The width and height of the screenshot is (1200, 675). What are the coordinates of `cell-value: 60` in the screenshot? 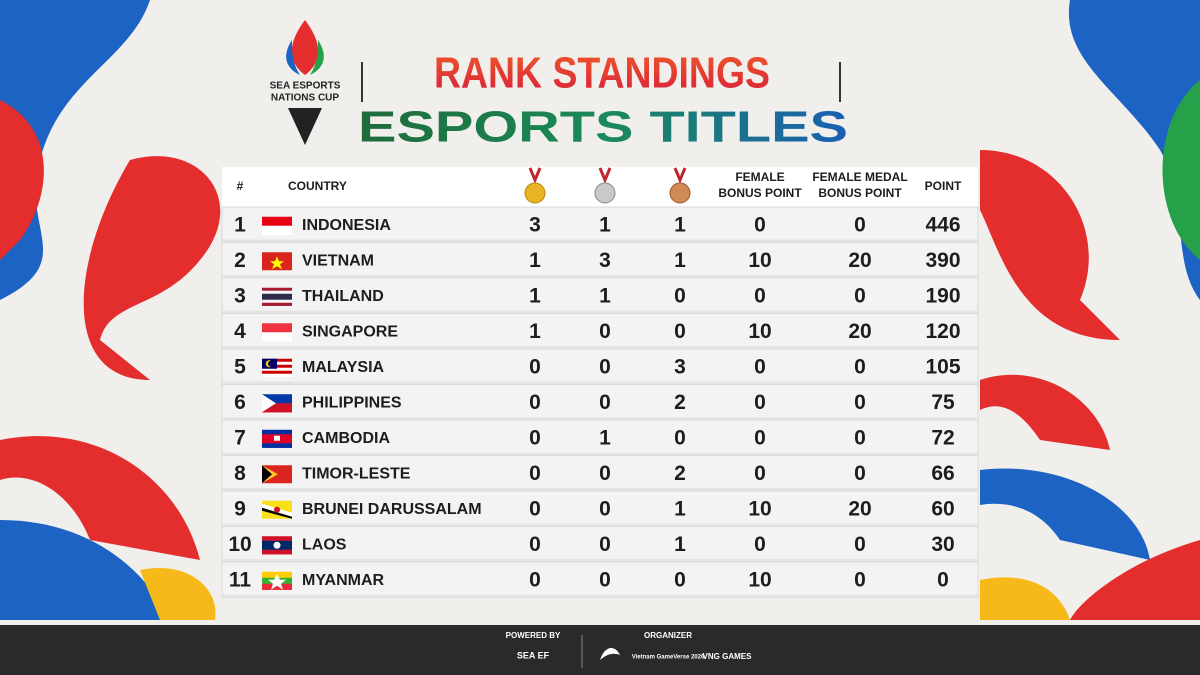 It's located at (942, 508).